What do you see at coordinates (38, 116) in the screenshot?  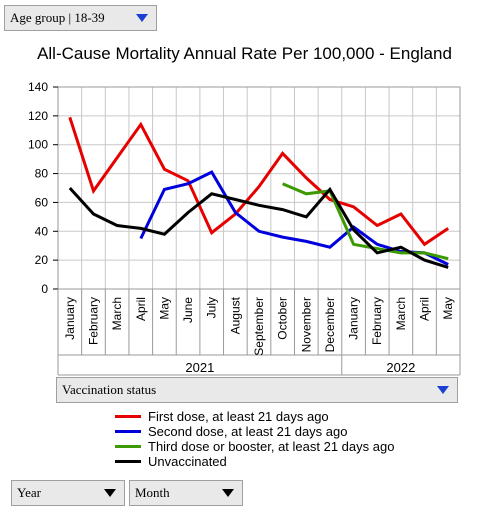 I see `y-tick-label: 120` at bounding box center [38, 116].